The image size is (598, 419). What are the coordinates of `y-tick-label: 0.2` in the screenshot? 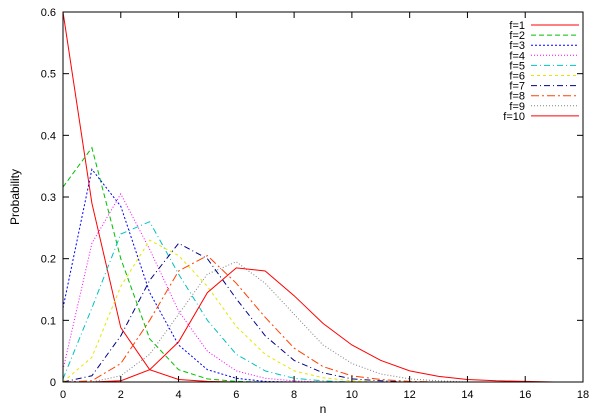 It's located at (48, 260).